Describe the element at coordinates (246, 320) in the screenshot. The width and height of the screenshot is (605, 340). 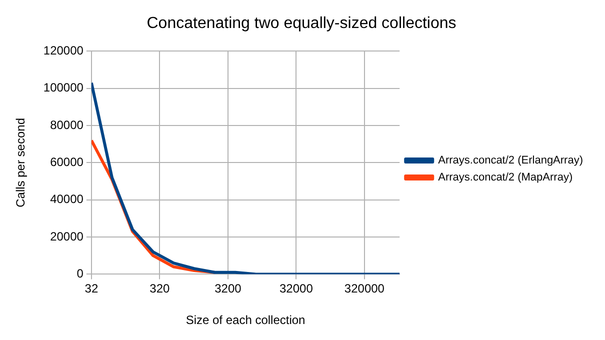
I see `x-axis-title: Size of each collection` at that location.